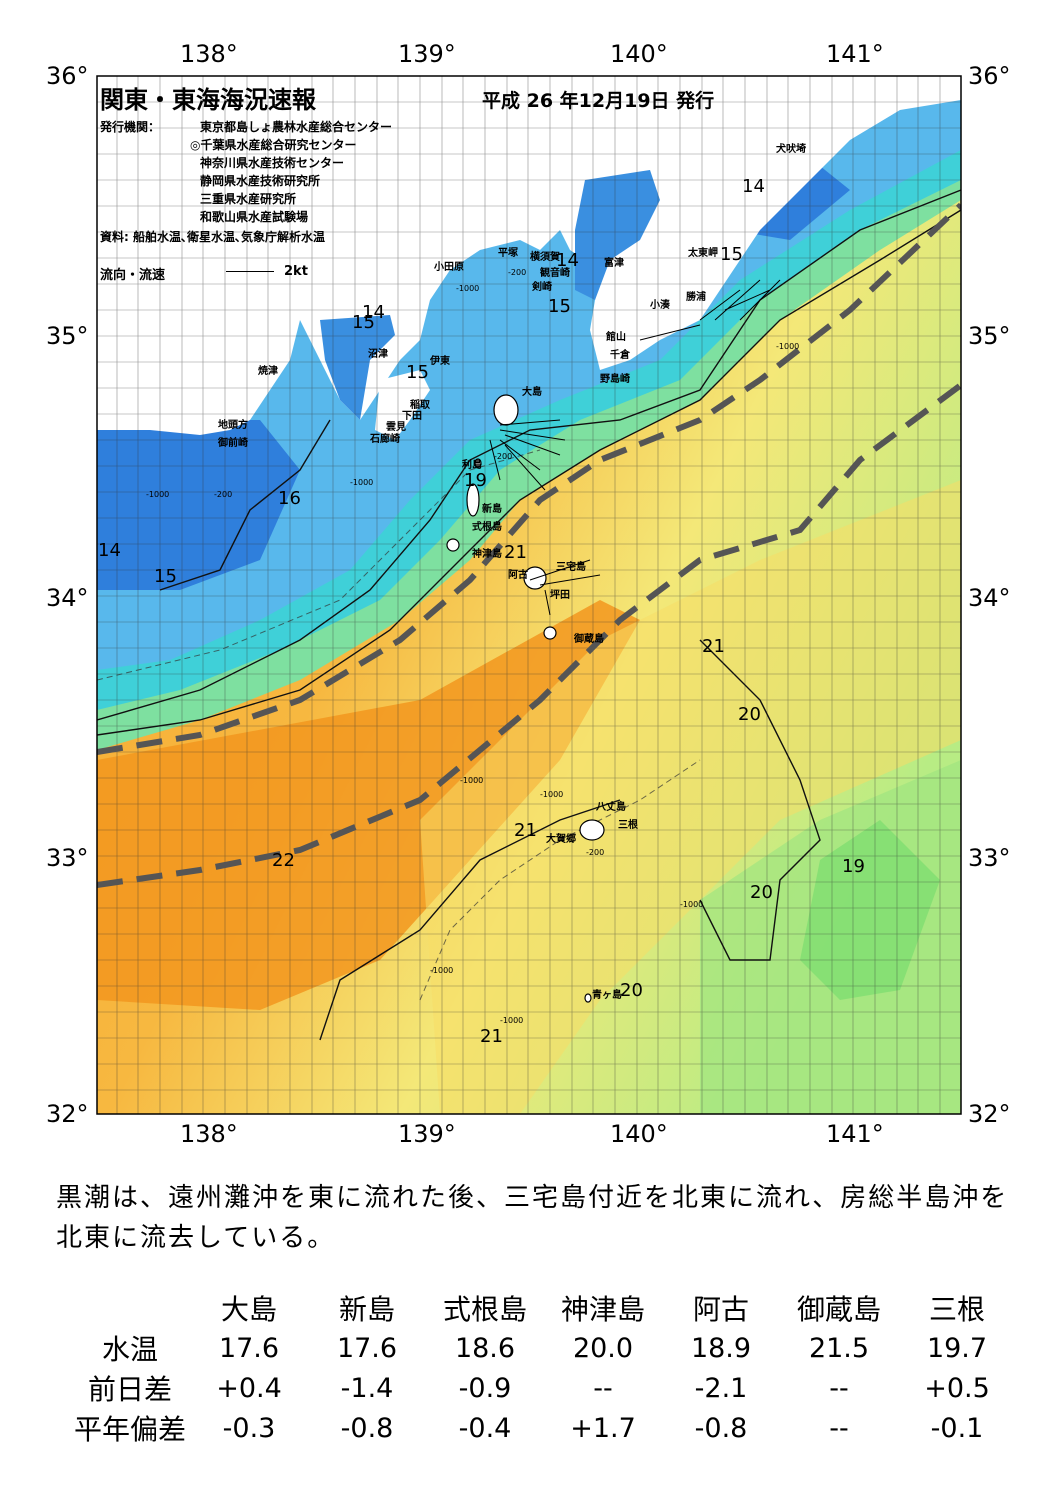  I want to click on table-cell: 19.7, so click(957, 1348).